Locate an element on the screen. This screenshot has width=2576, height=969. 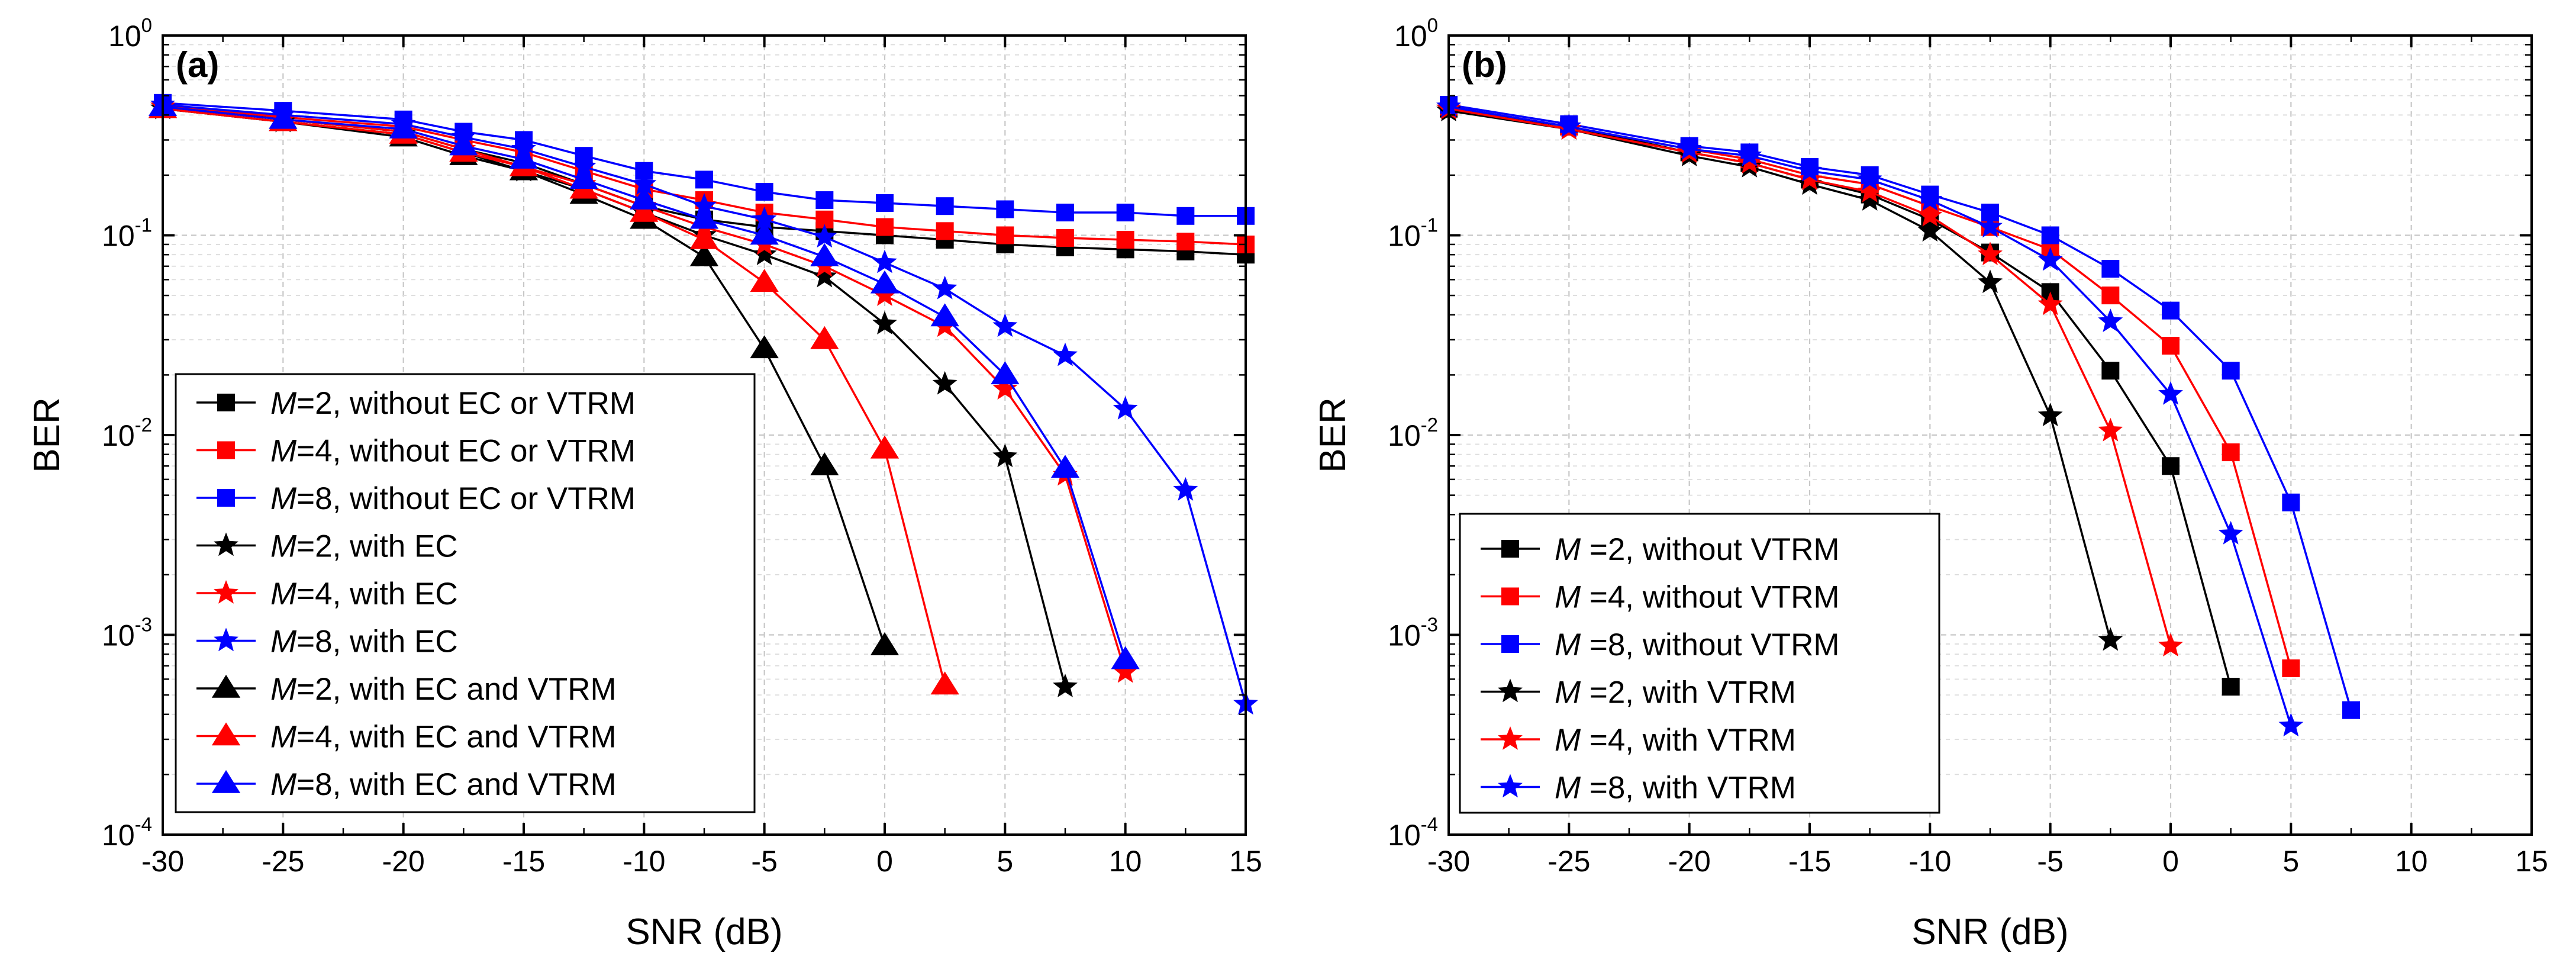
x-tick-label: -15 is located at coordinates (1809, 861).